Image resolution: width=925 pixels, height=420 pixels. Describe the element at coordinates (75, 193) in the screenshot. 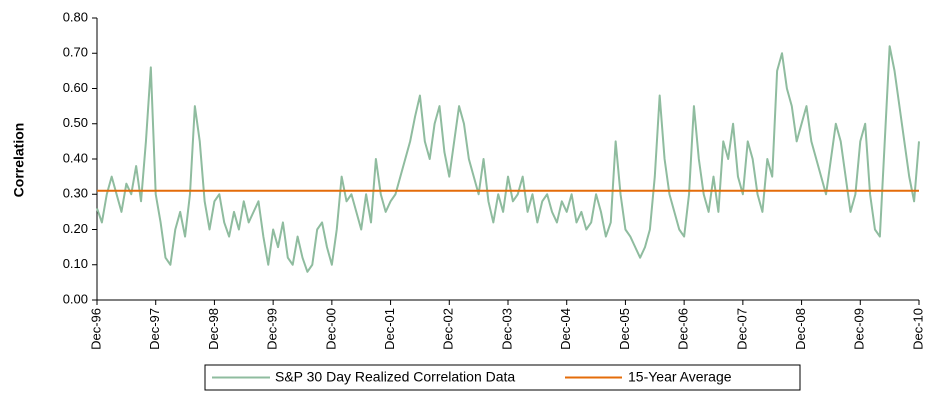

I see `y-tick-label: 0.30` at that location.